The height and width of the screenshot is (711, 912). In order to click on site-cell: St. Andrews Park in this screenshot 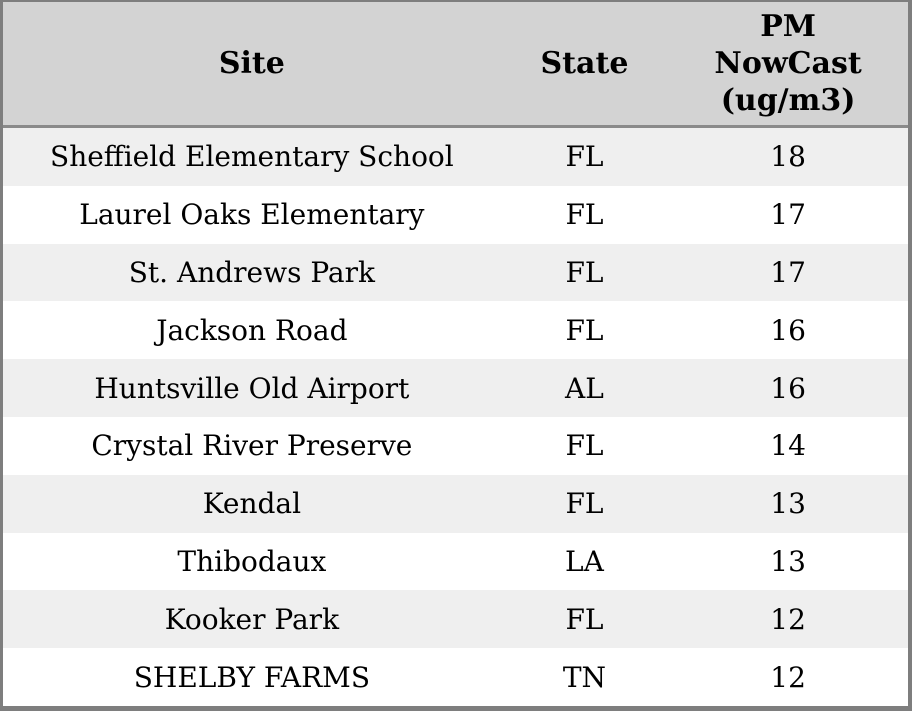, I will do `click(251, 272)`.